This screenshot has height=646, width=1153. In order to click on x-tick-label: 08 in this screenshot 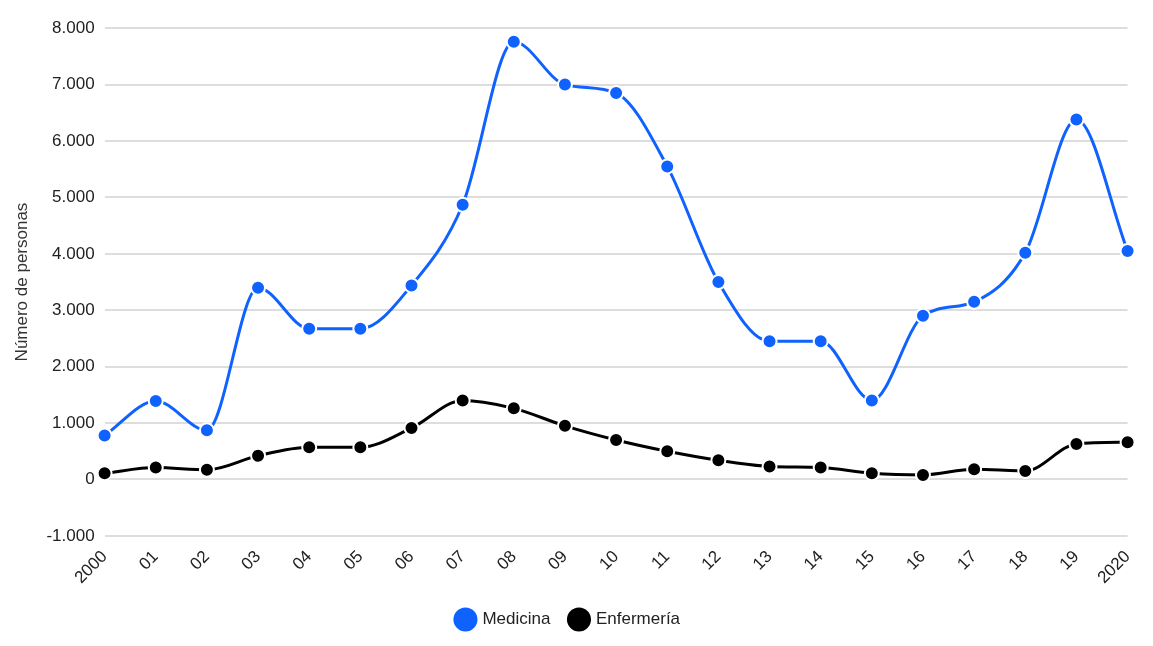, I will do `click(506, 560)`.